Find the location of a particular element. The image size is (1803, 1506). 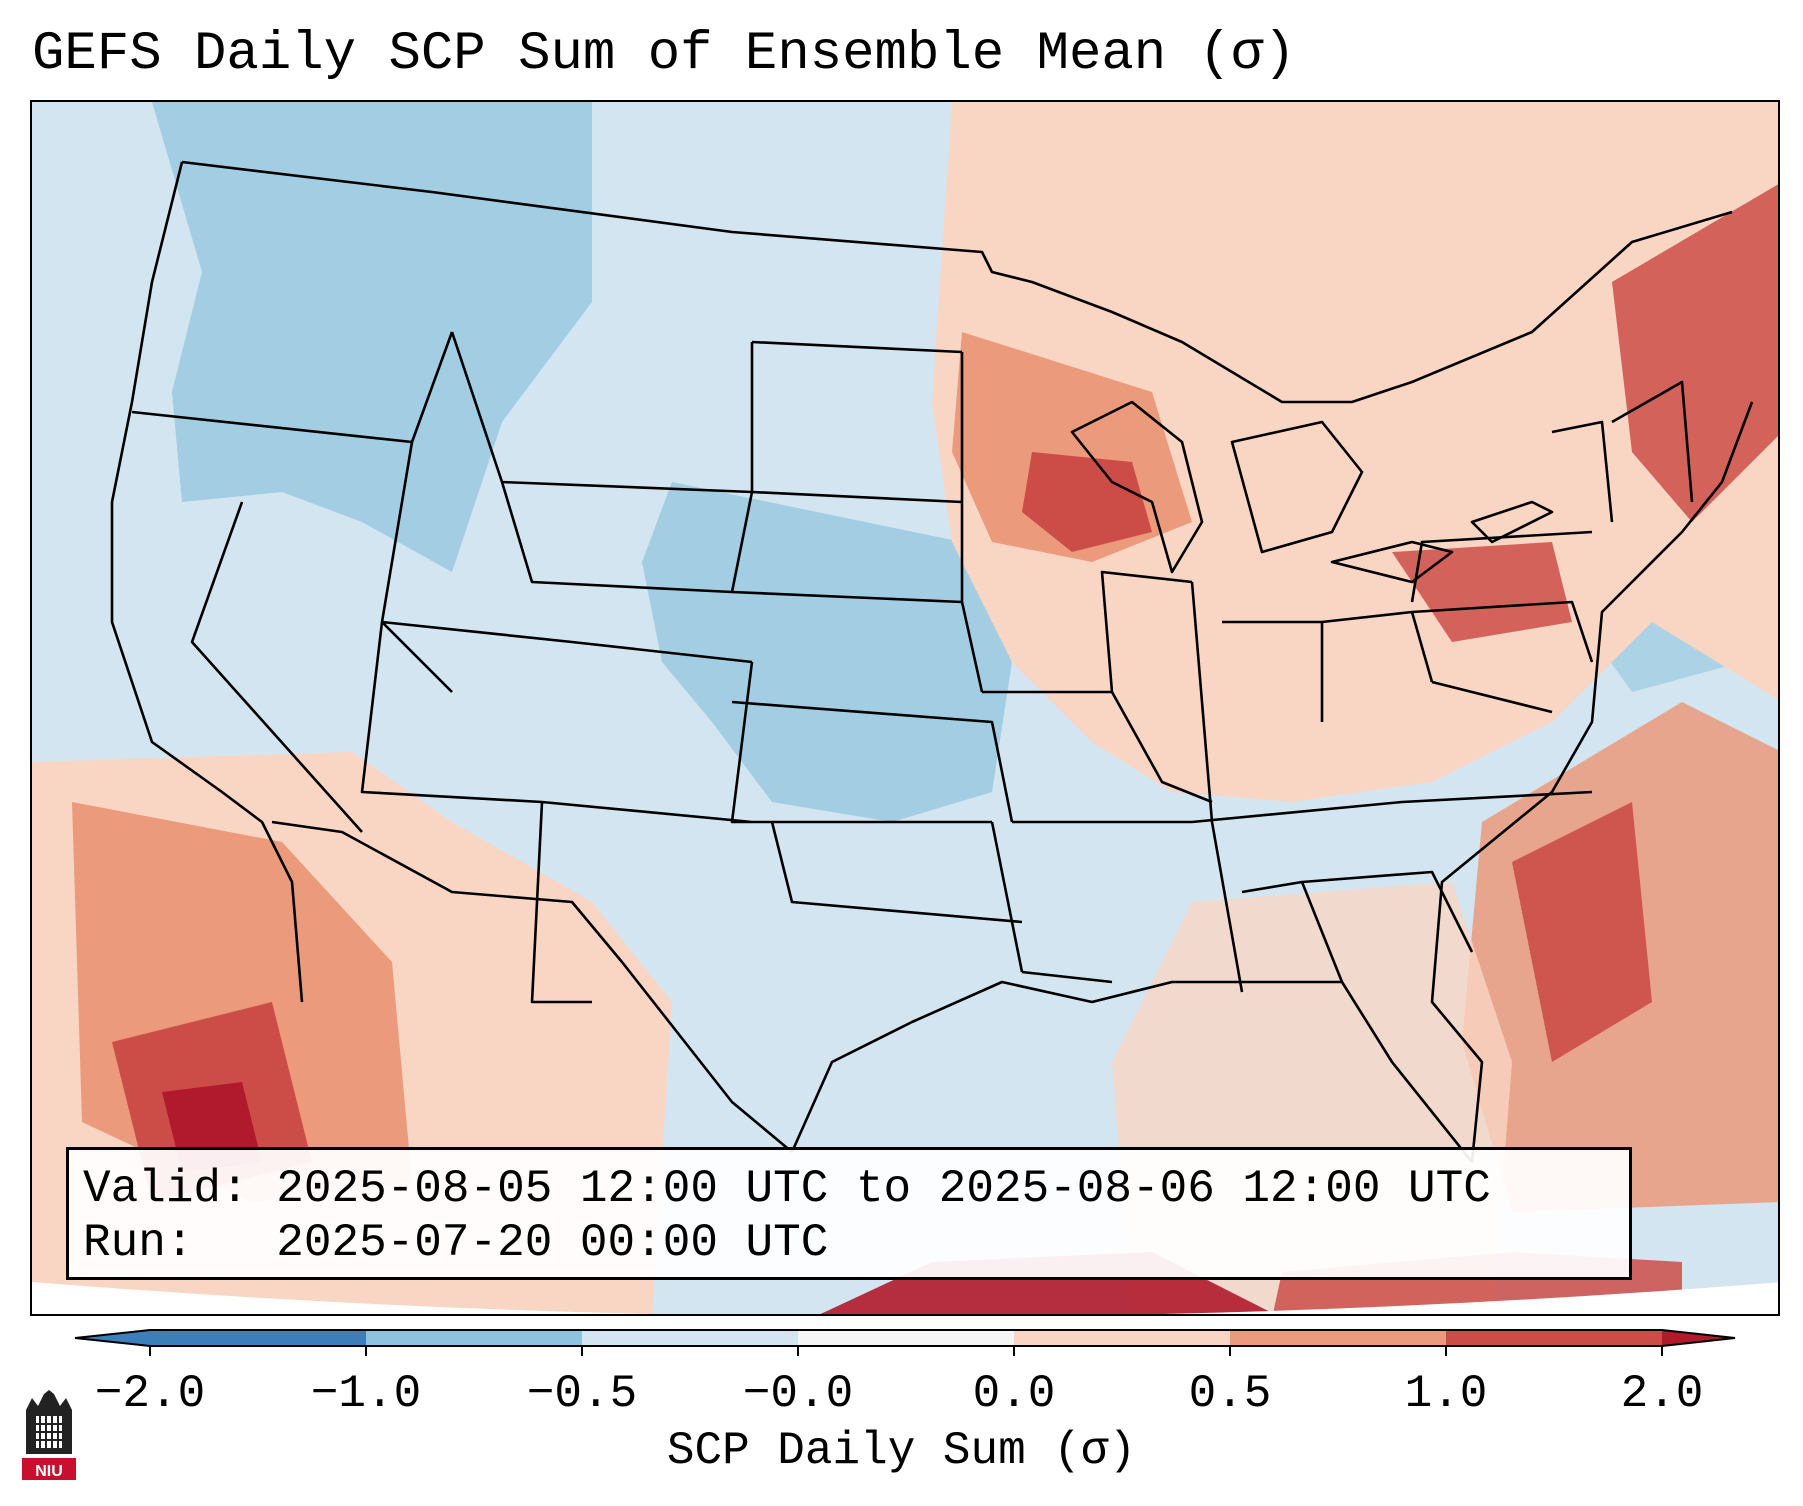

field-patch-blue-plains is located at coordinates (827, 652).